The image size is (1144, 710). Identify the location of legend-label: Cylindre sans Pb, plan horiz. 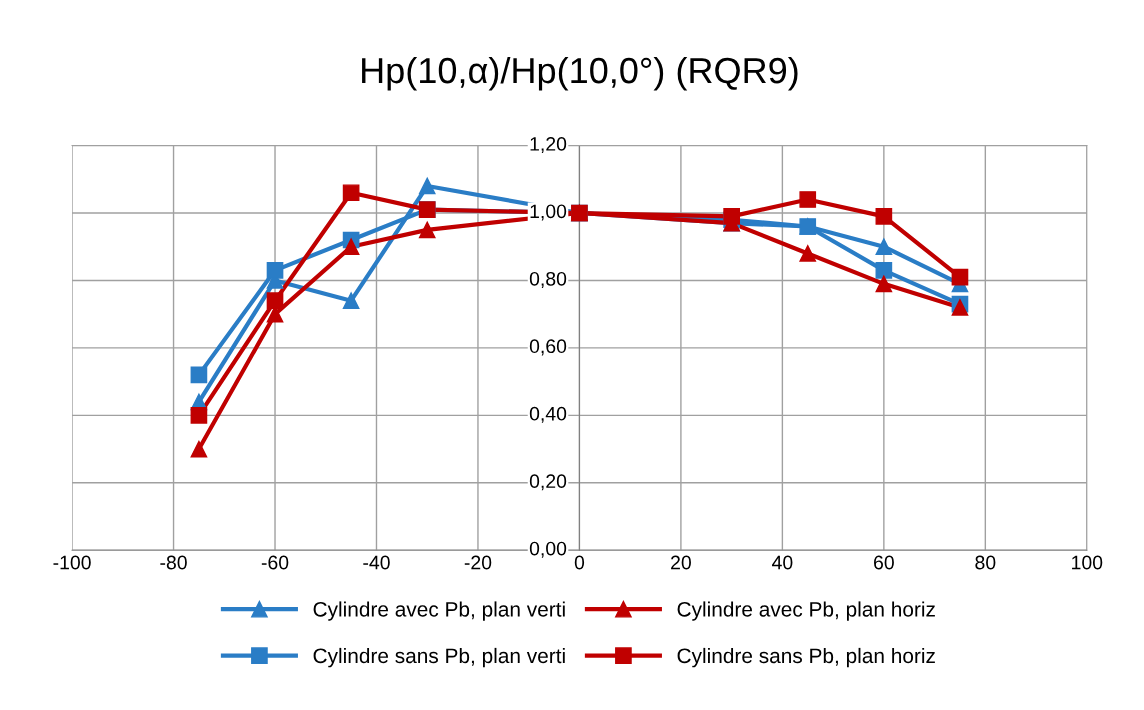
(806, 657).